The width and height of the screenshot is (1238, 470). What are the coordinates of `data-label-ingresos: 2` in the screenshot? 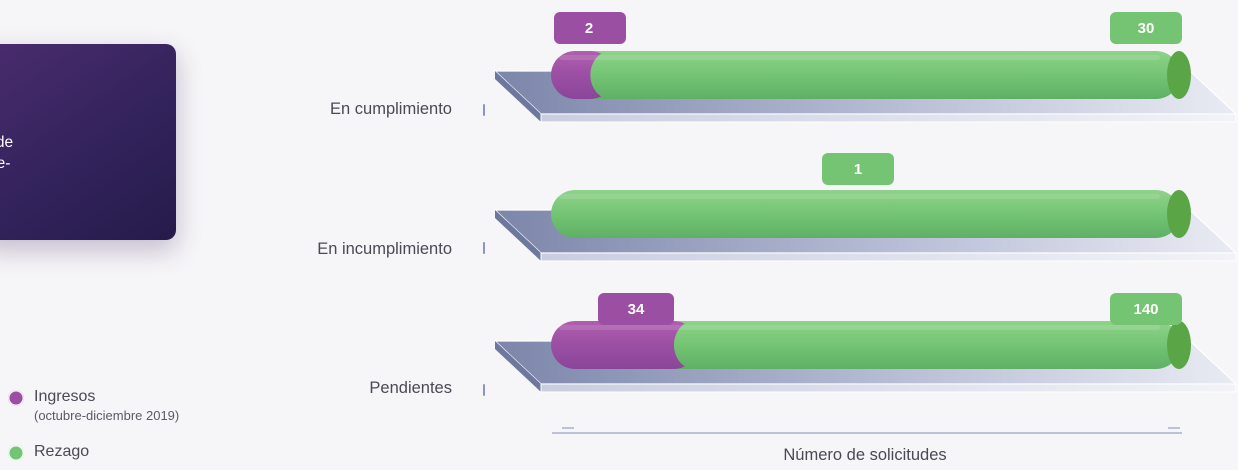 It's located at (589, 28).